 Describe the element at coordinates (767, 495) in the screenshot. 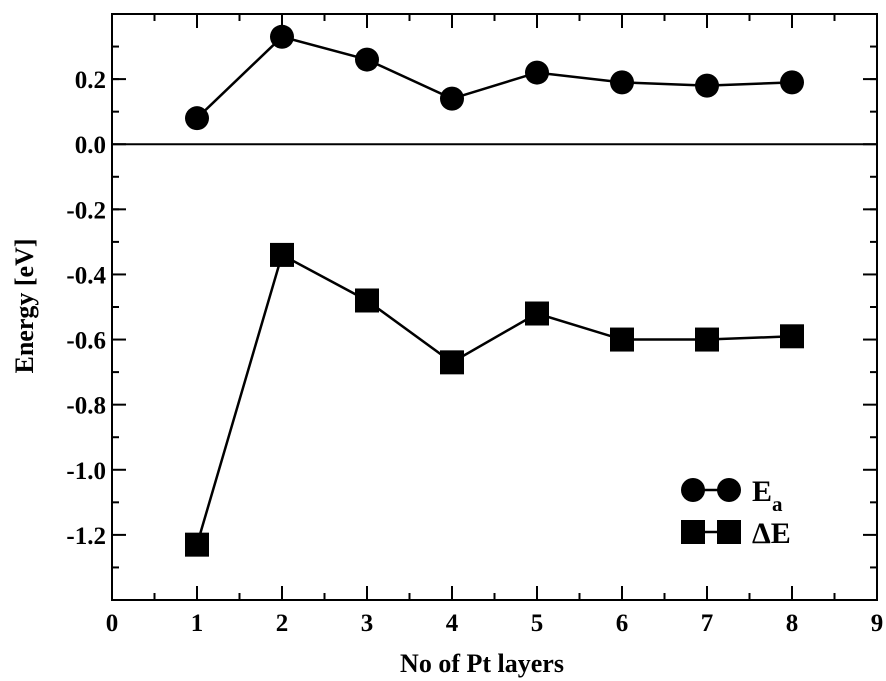

I see `legend-label: Ea` at that location.